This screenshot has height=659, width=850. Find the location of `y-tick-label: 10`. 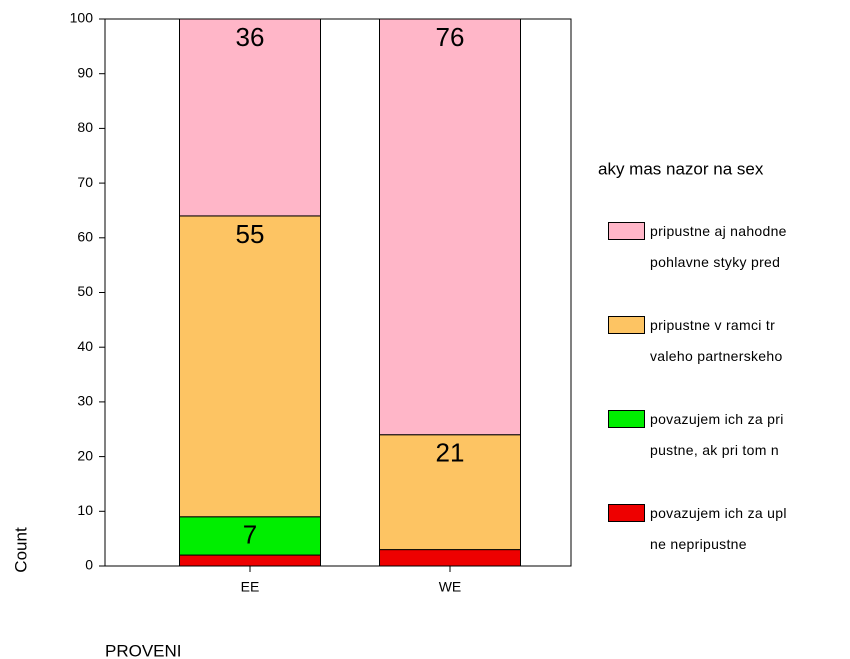

y-tick-label: 10 is located at coordinates (85, 510).